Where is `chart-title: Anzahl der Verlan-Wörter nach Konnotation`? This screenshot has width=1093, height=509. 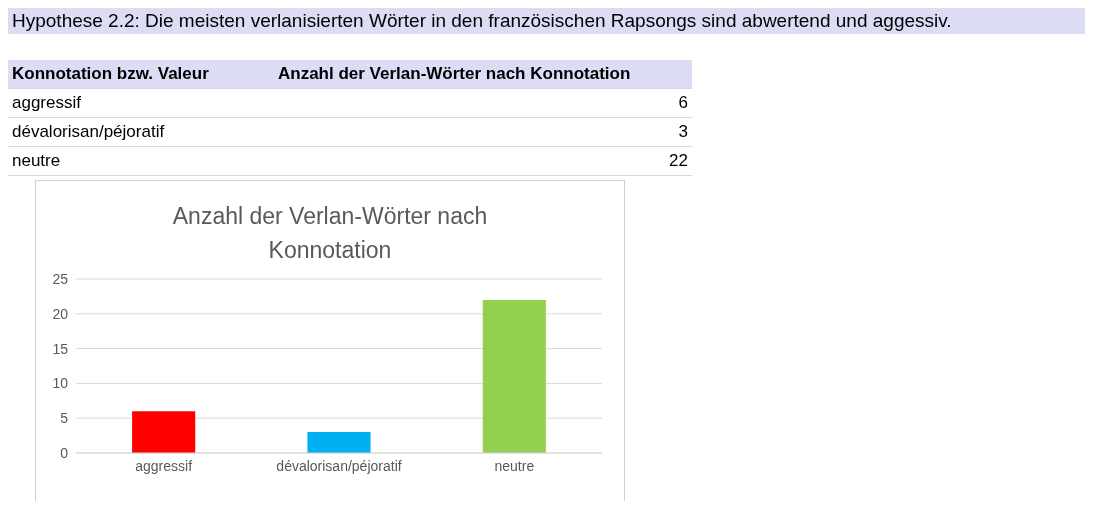 chart-title: Anzahl der Verlan-Wörter nach Konnotation is located at coordinates (330, 233).